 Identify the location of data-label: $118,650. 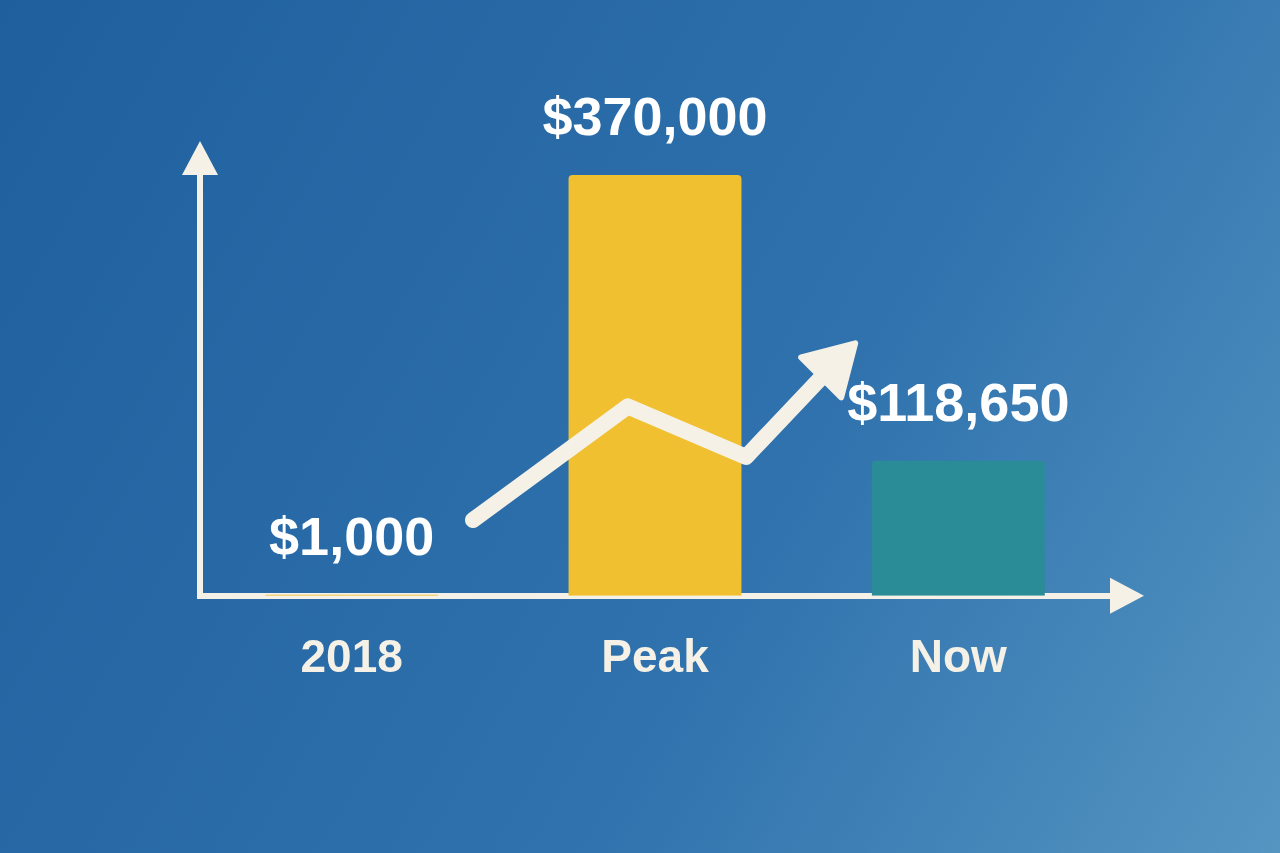
(958, 401).